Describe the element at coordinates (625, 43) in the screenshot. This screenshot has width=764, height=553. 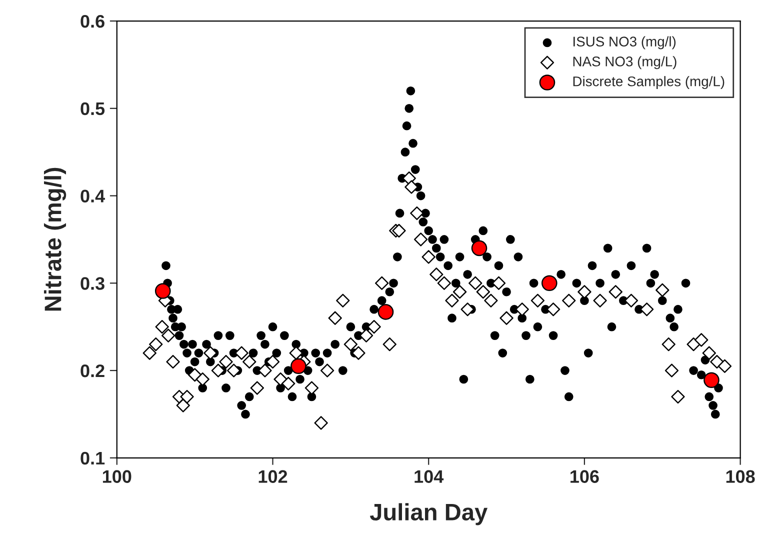
I see `legend-label: ISUS NO3 (mg/l)` at that location.